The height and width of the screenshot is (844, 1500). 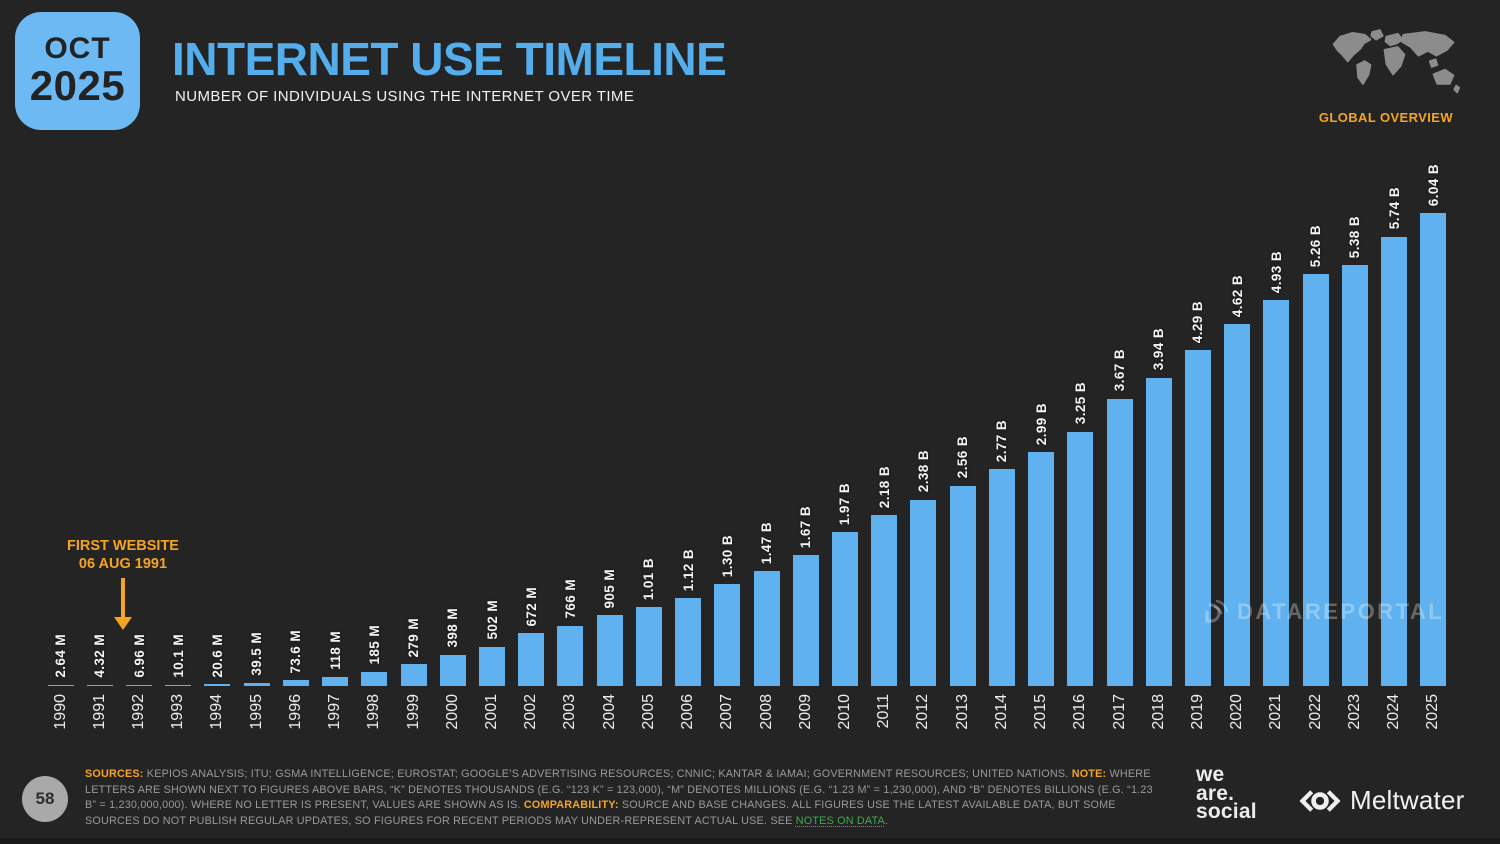 What do you see at coordinates (923, 592) in the screenshot?
I see `bar-2012` at bounding box center [923, 592].